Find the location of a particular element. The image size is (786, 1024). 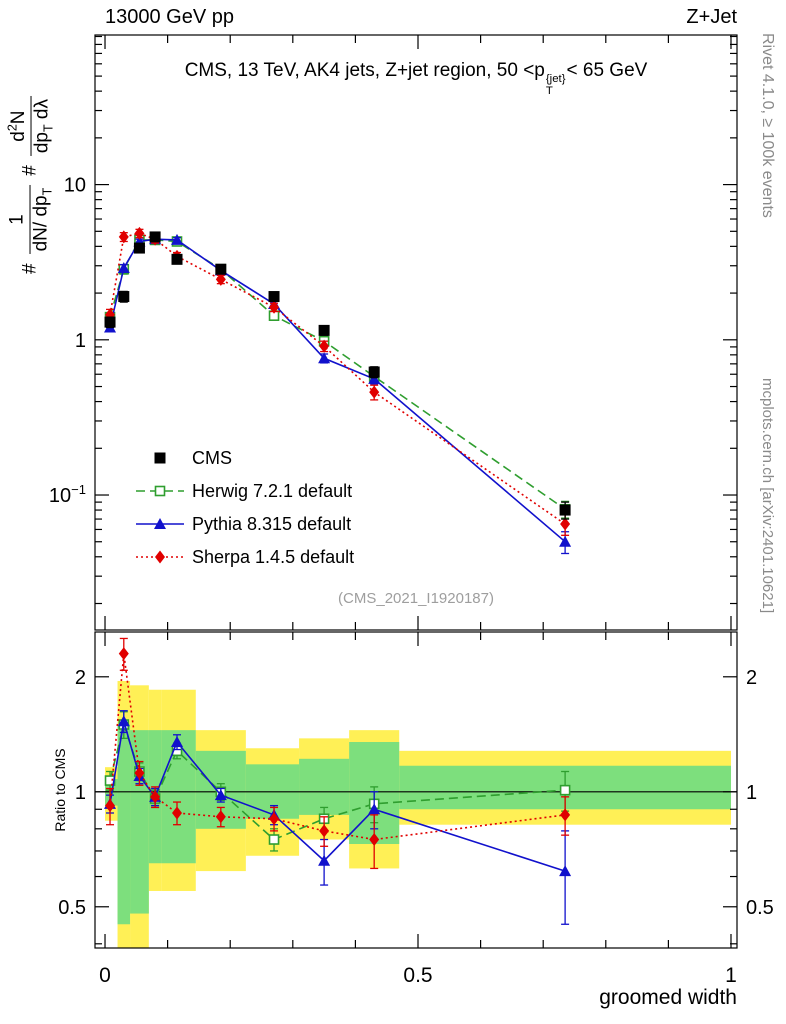

frac2-den-post: dλ is located at coordinates (42, 112).